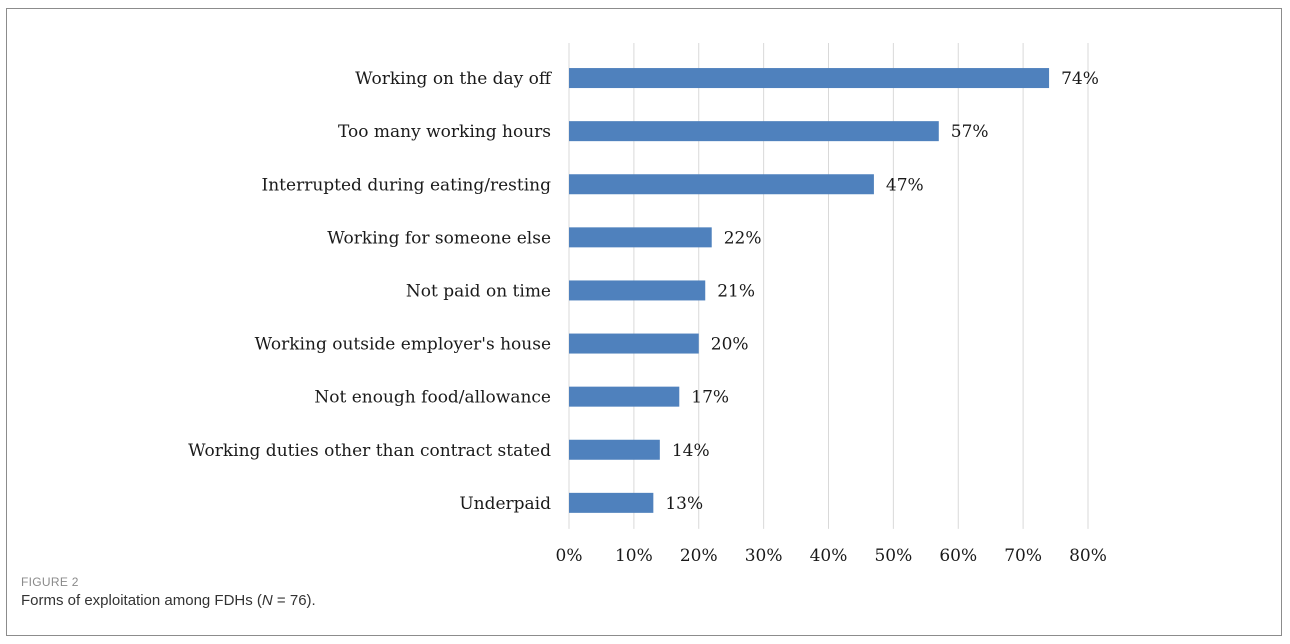 This screenshot has width=1290, height=644. I want to click on category-label: Working for someone else, so click(439, 238).